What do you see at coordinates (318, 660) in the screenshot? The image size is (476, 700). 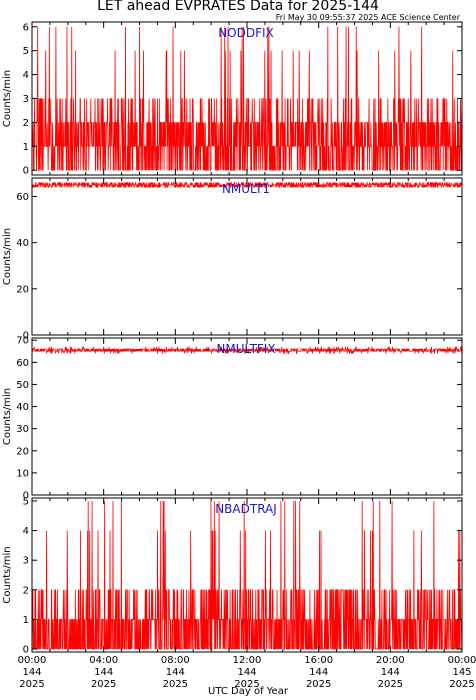 I see `x-tick-label-time: 16:00` at bounding box center [318, 660].